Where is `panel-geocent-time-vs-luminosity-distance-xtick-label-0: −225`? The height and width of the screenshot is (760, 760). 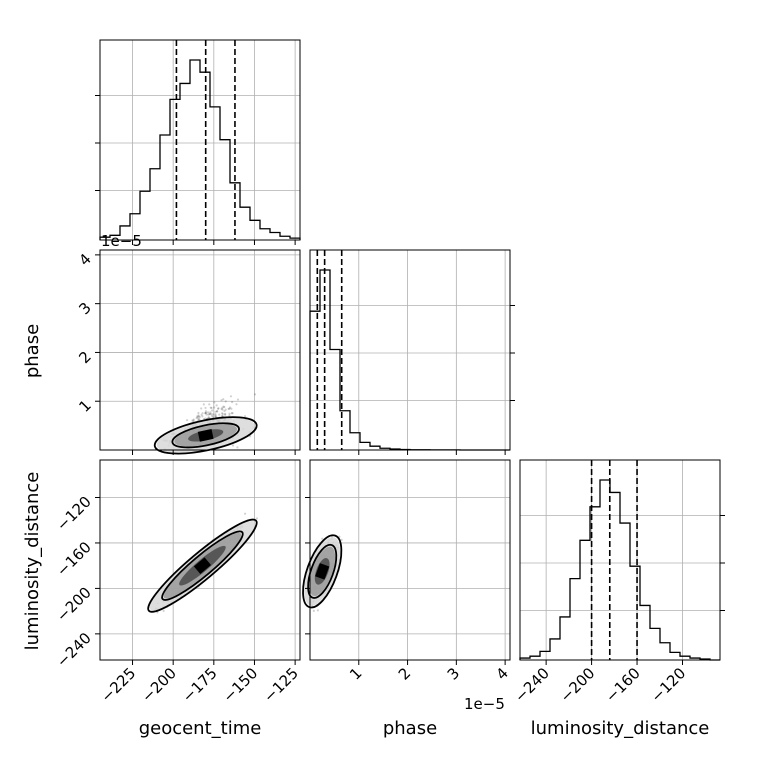
panel-geocent-time-vs-luminosity-distance-xtick-label-0: −225 is located at coordinates (118, 685).